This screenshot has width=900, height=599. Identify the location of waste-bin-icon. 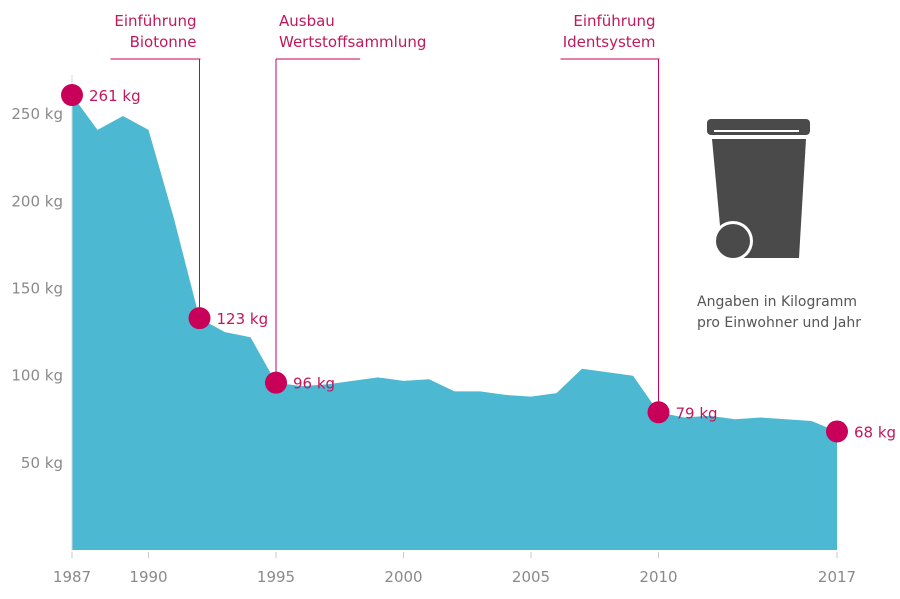
(758, 190).